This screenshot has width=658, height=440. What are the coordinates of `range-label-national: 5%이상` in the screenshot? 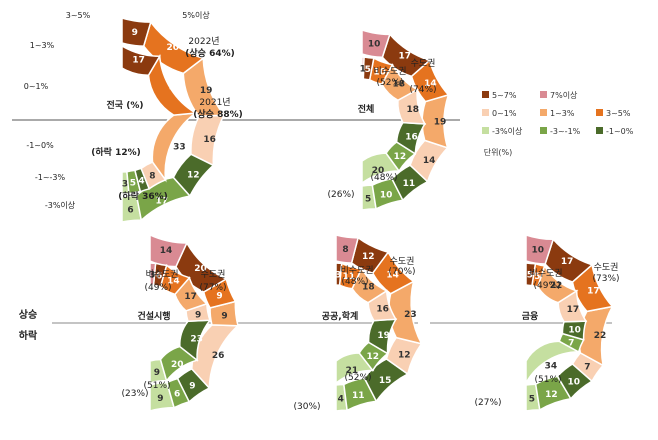 It's located at (196, 15).